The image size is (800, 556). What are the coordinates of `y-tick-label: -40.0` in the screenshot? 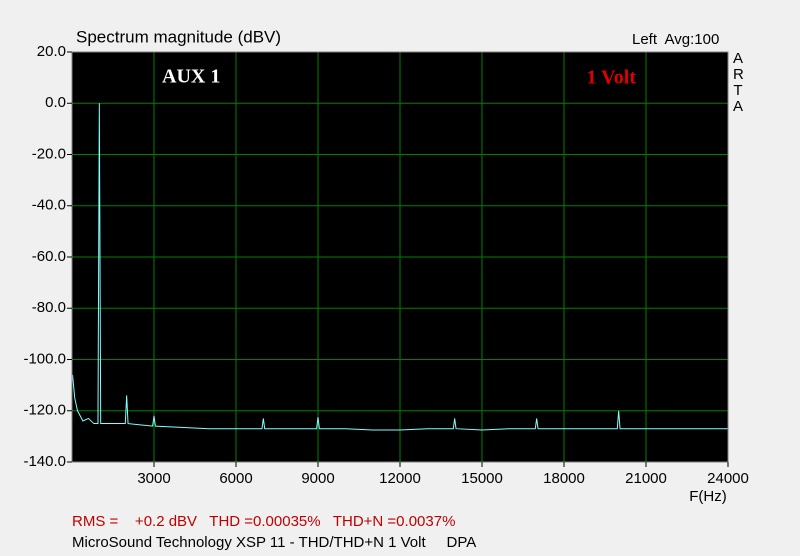 It's located at (49, 205).